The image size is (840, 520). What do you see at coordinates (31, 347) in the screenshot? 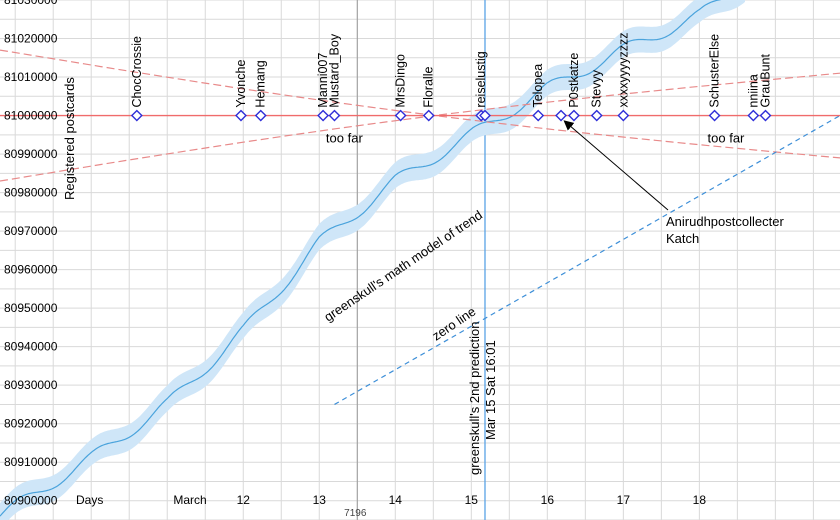
I see `y-tick-label: 80940000` at bounding box center [31, 347].